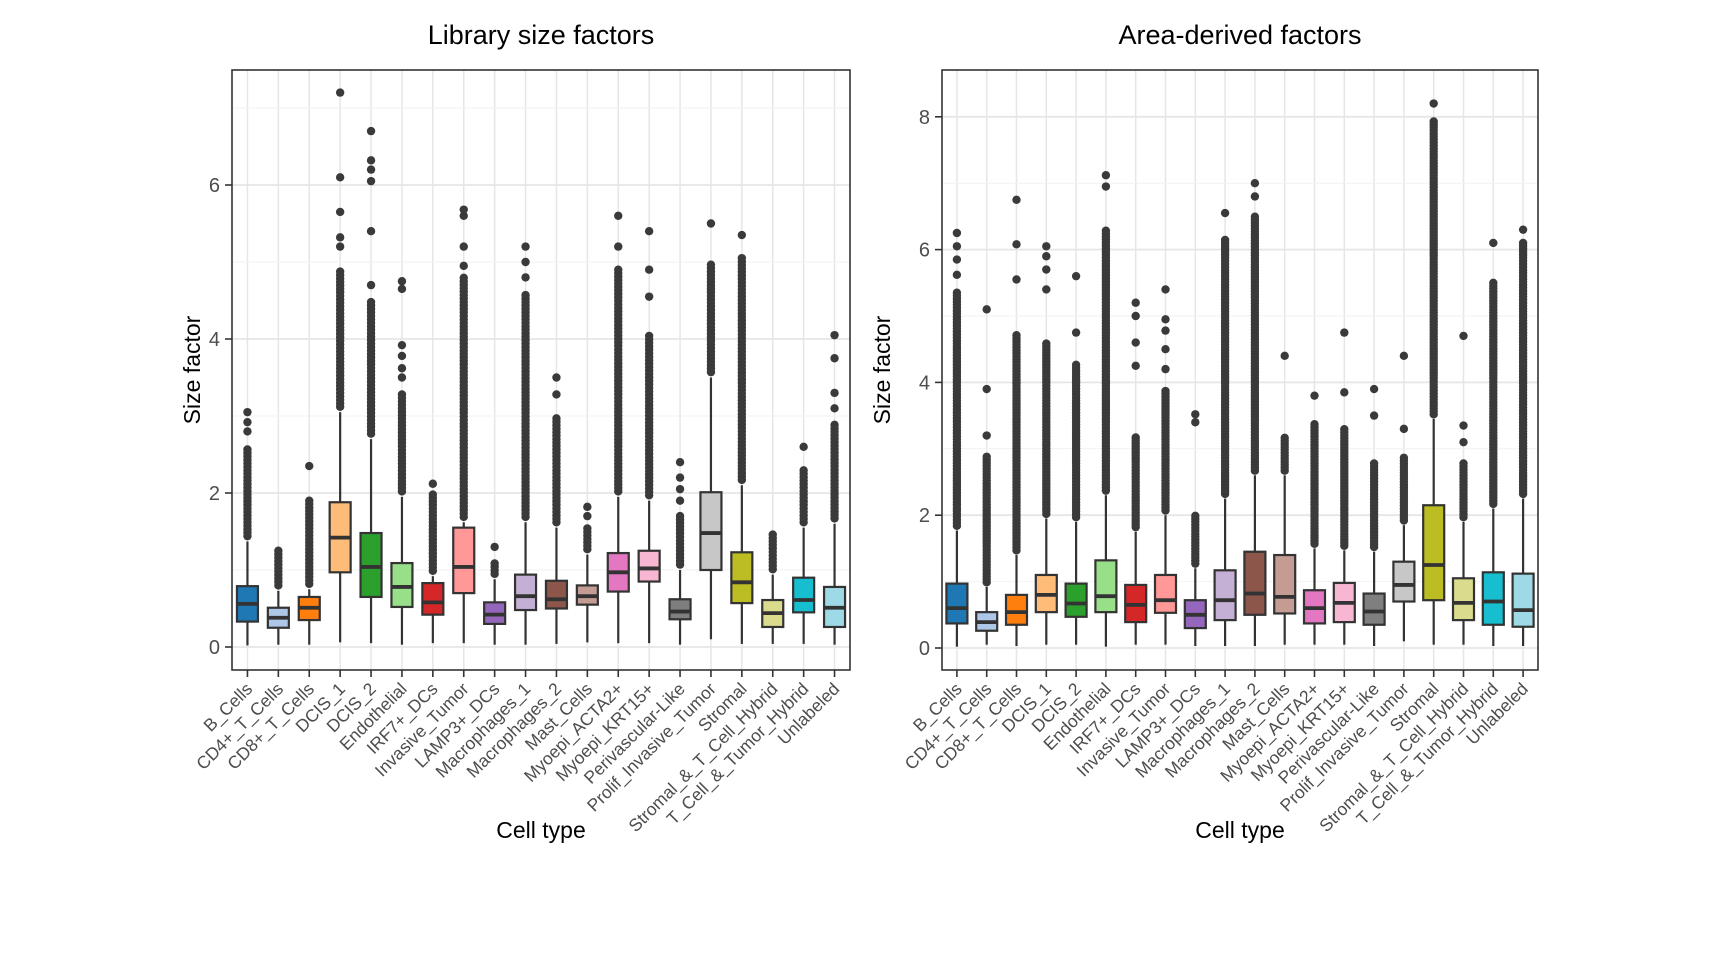 Image resolution: width=1728 pixels, height=960 pixels. What do you see at coordinates (924, 118) in the screenshot?
I see `y-tick-label: 8` at bounding box center [924, 118].